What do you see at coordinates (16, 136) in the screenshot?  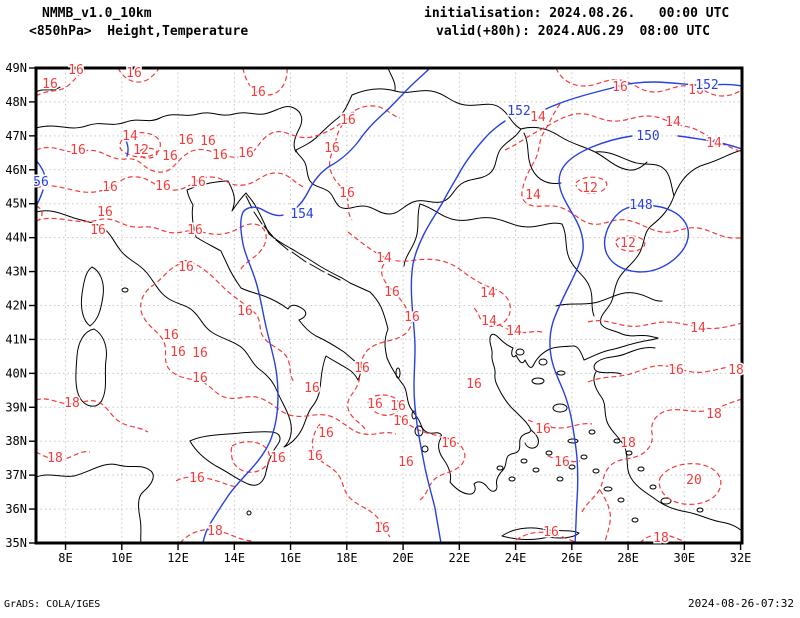 I see `lat-label: 47N` at bounding box center [16, 136].